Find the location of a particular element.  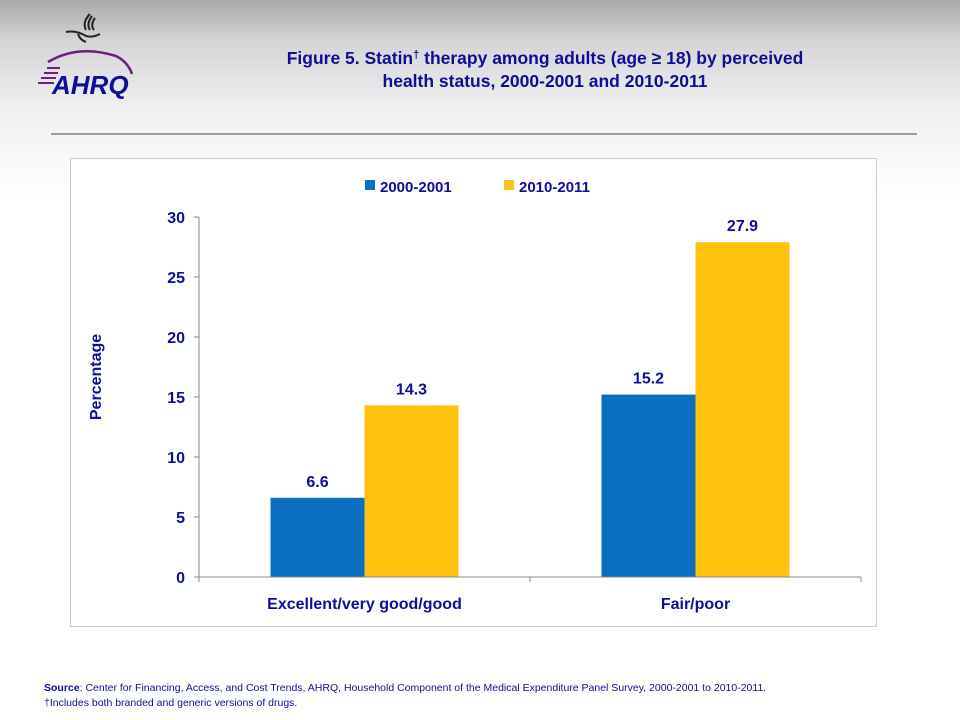

logo-speed-lines is located at coordinates (49, 75).